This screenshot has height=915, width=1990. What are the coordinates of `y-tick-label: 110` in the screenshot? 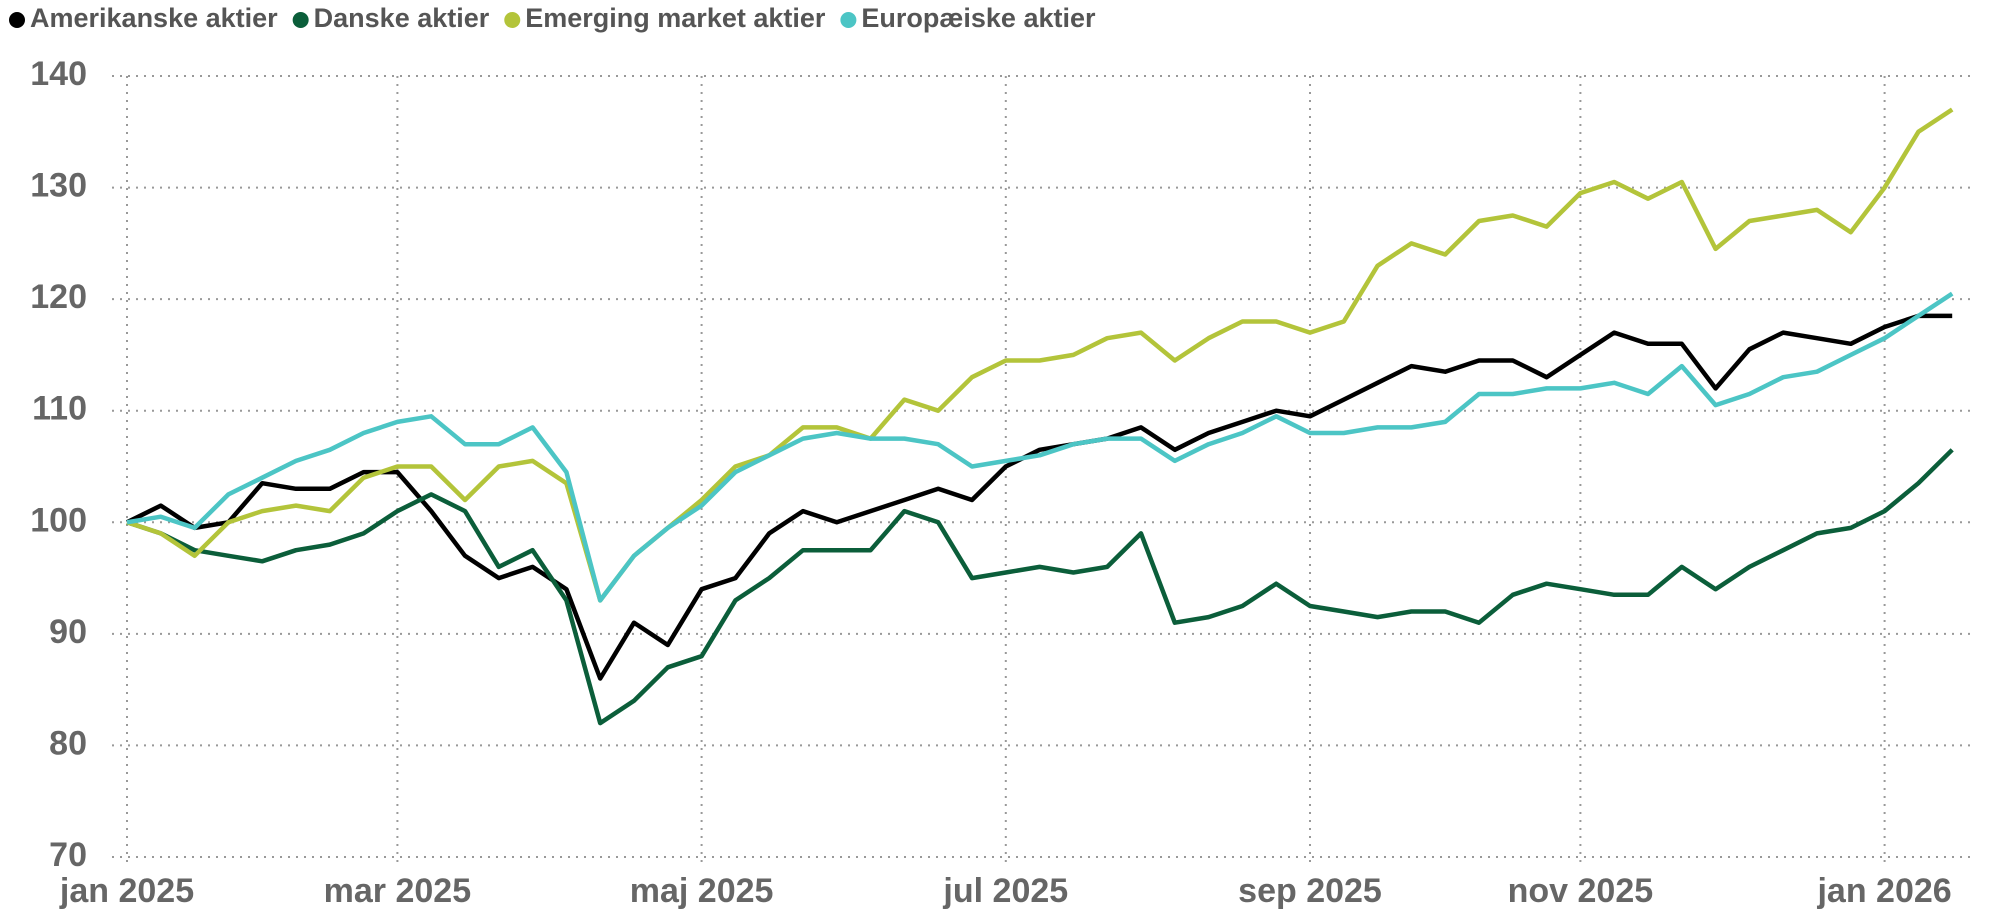 It's located at (59, 409).